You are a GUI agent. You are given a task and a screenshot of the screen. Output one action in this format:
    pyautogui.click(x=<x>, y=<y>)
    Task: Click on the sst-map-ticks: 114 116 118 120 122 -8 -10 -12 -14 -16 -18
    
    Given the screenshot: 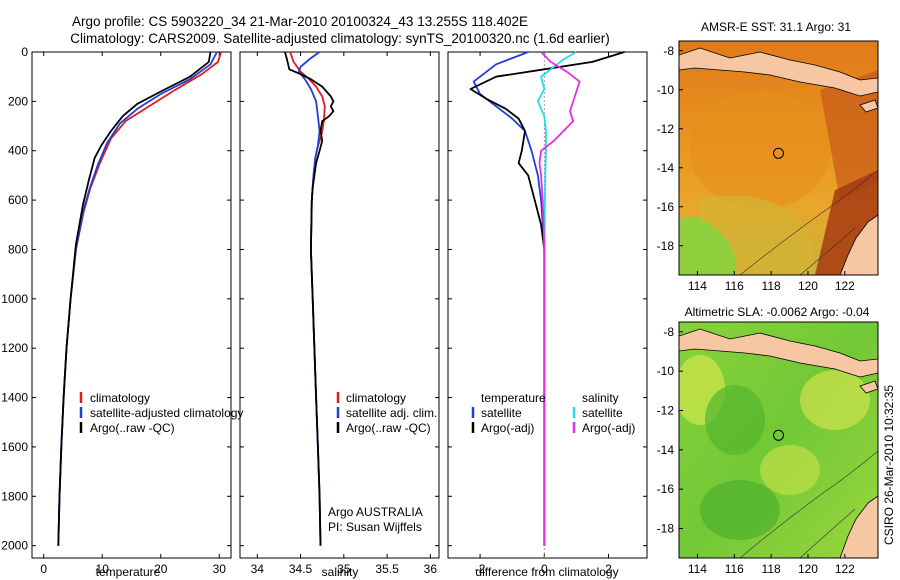 What is the action you would take?
    pyautogui.click(x=756, y=168)
    